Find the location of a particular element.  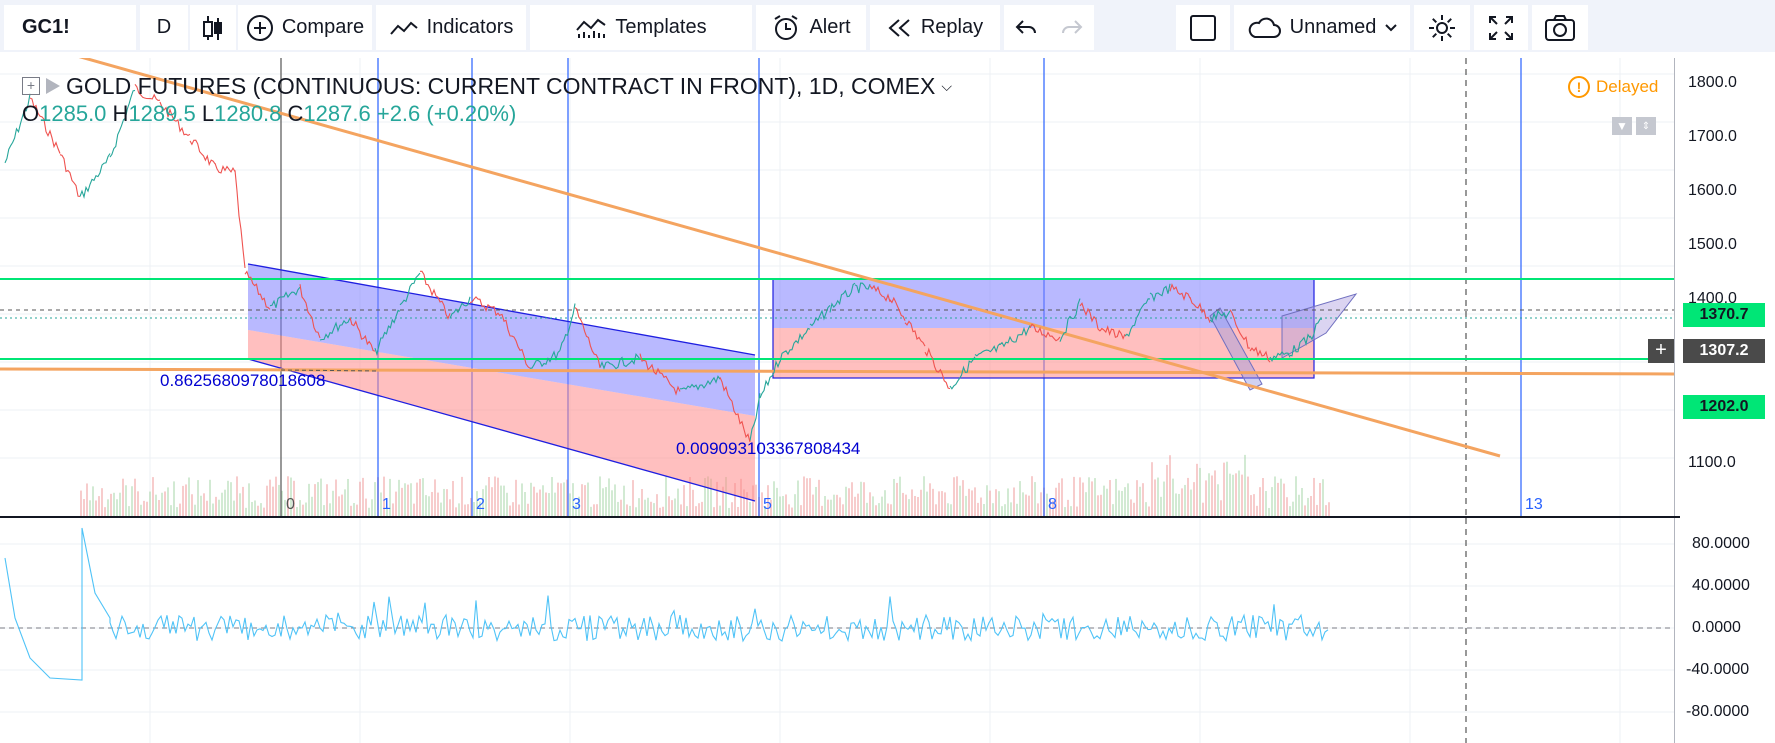

scale-down-icon: ▼ is located at coordinates (1622, 126).